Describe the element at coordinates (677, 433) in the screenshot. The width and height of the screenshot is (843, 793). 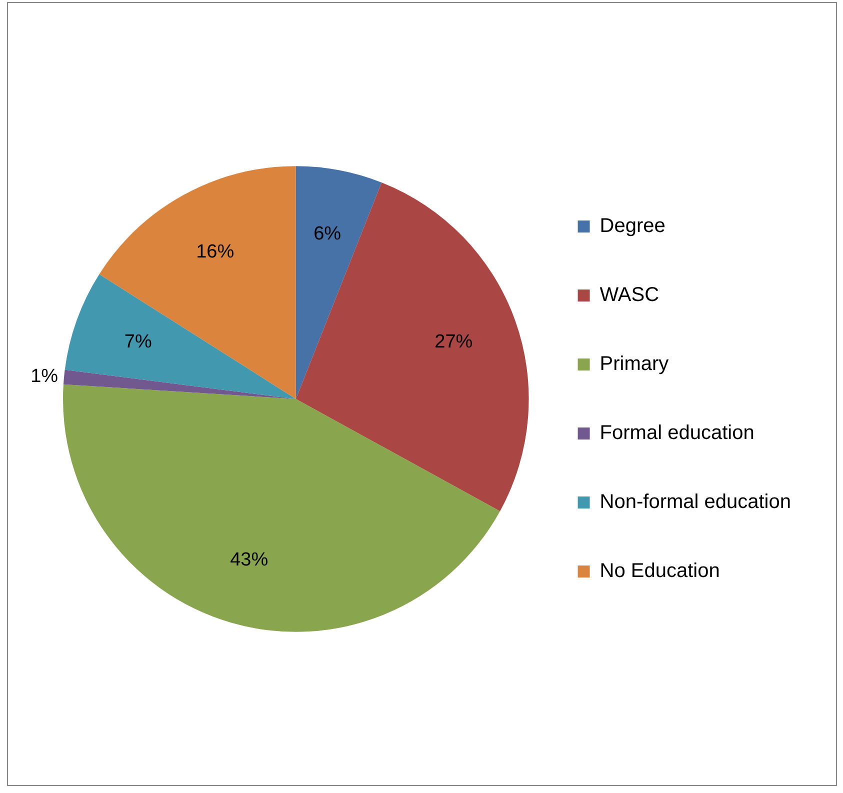
I see `legend-label: Formal education` at that location.